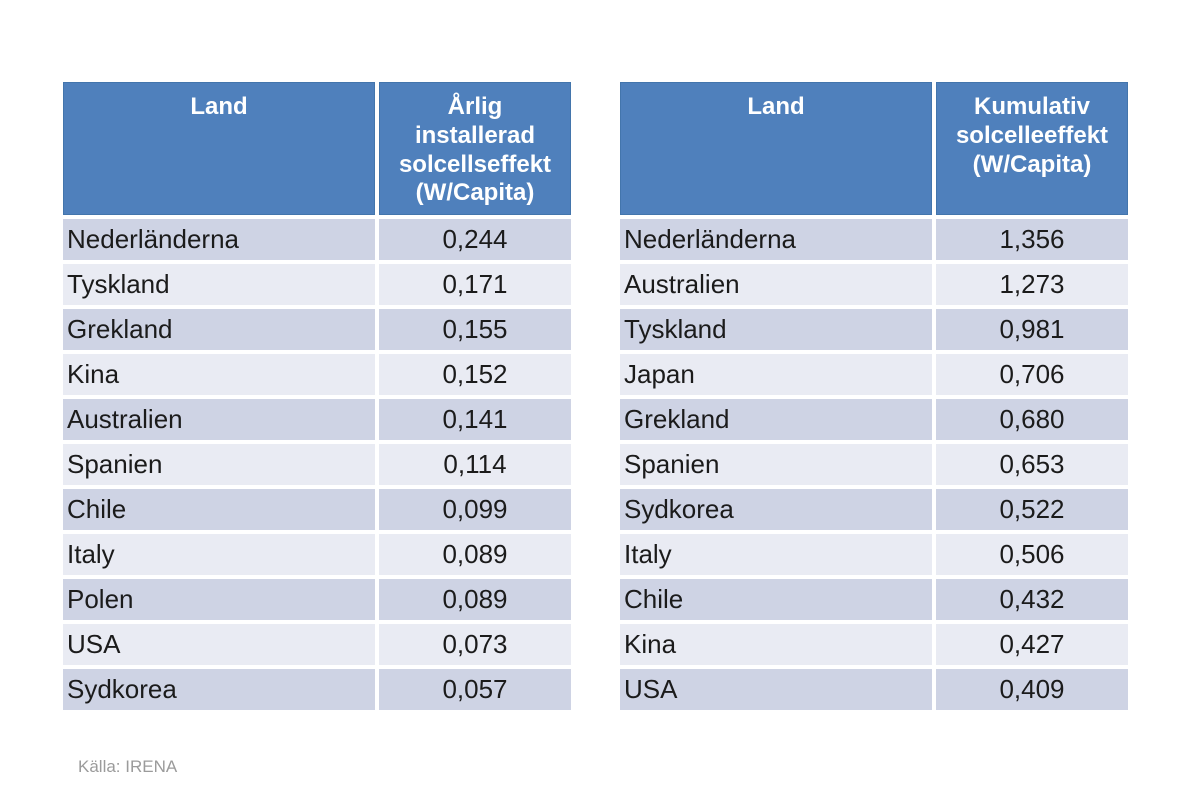 The width and height of the screenshot is (1200, 800). What do you see at coordinates (1032, 148) in the screenshot?
I see `header-cell-value: Kumulativ solcelleeffekt (W/Capita)` at bounding box center [1032, 148].